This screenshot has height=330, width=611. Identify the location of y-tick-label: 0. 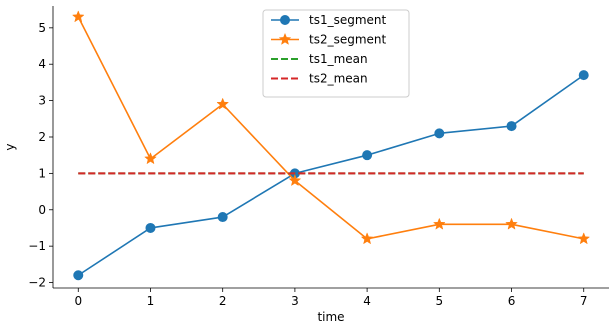
(42, 210).